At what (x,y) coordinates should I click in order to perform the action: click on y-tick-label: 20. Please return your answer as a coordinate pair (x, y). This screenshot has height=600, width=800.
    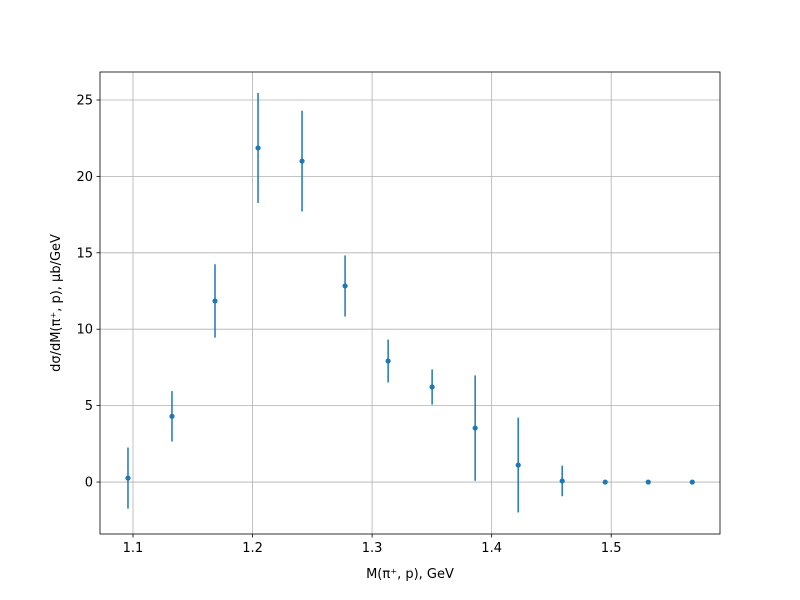
    Looking at the image, I should click on (84, 177).